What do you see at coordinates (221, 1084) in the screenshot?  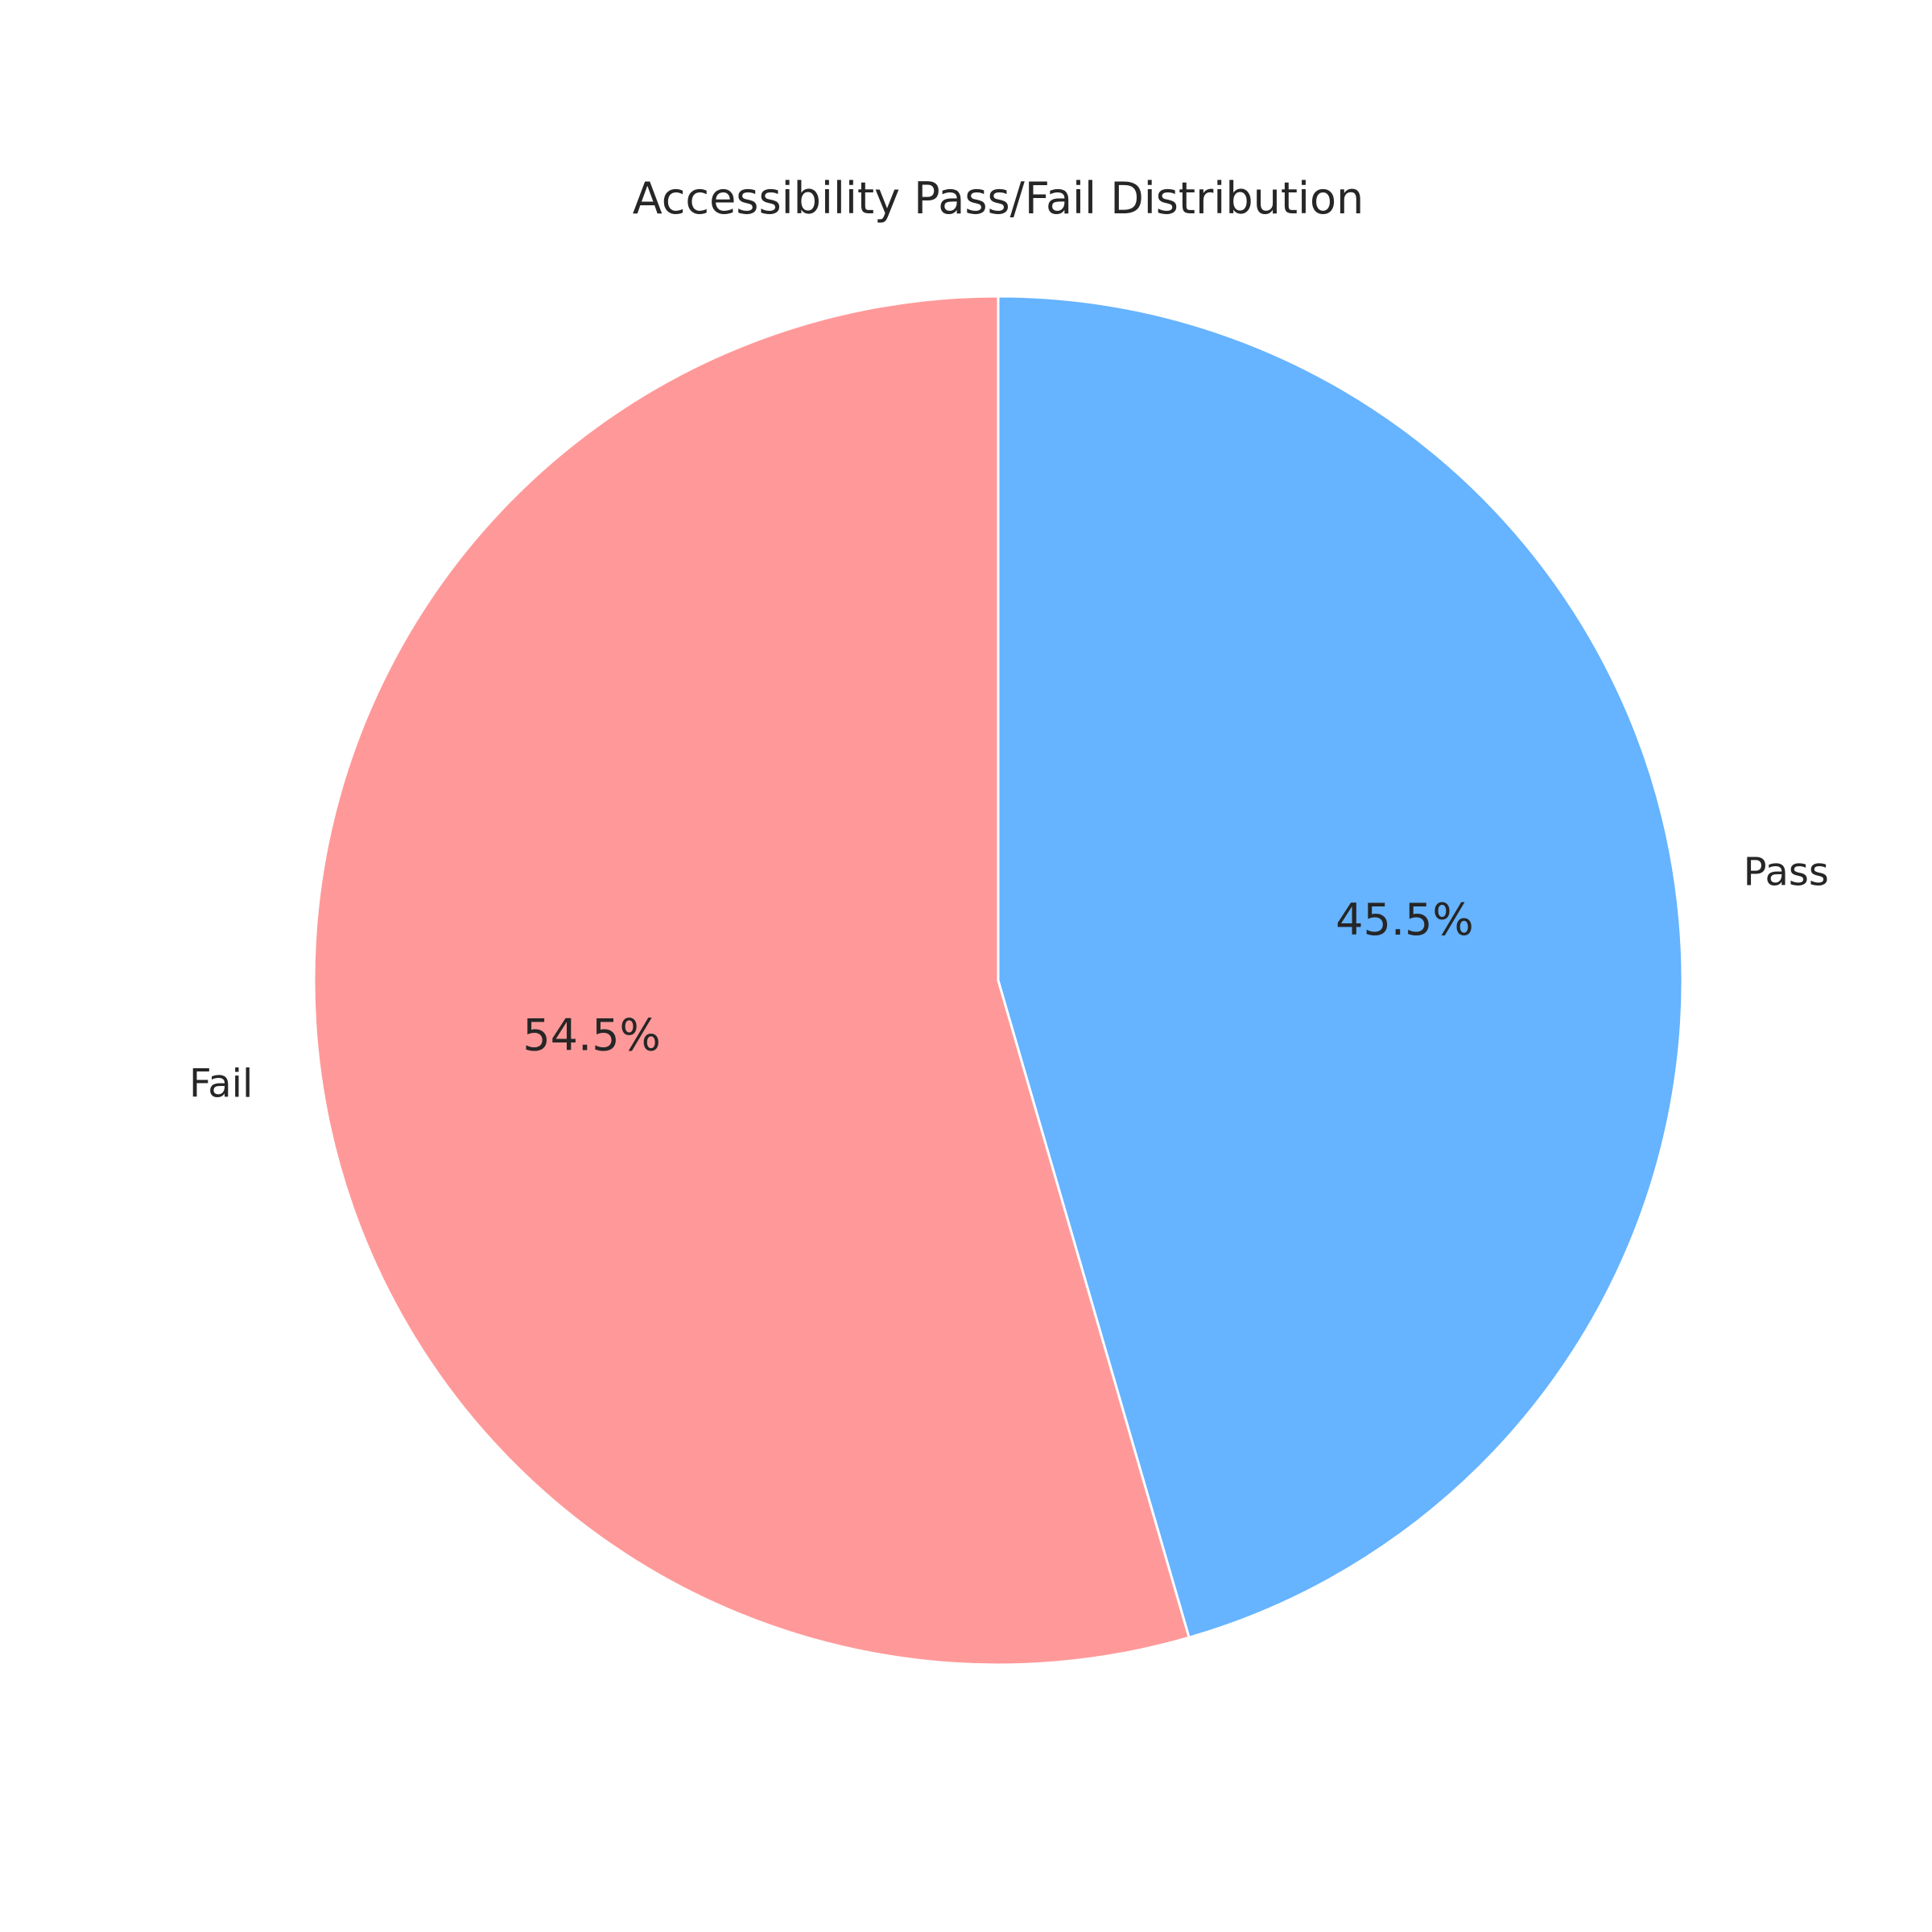 I see `slice-label-fail: Fail` at bounding box center [221, 1084].